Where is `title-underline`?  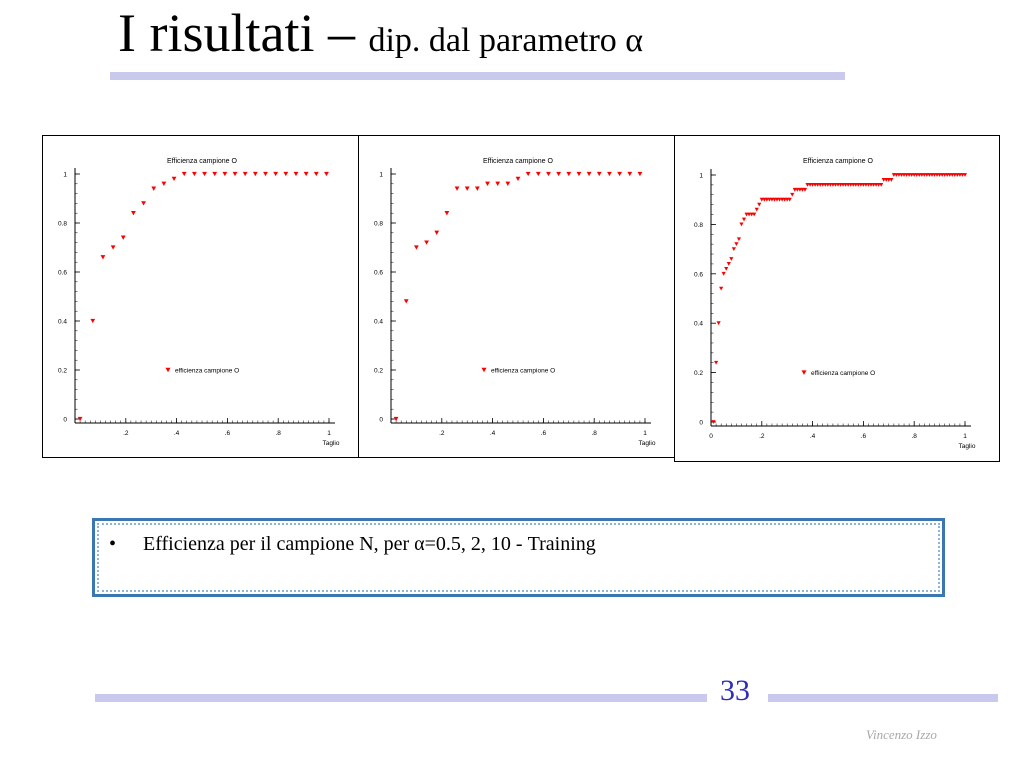
title-underline is located at coordinates (477, 76).